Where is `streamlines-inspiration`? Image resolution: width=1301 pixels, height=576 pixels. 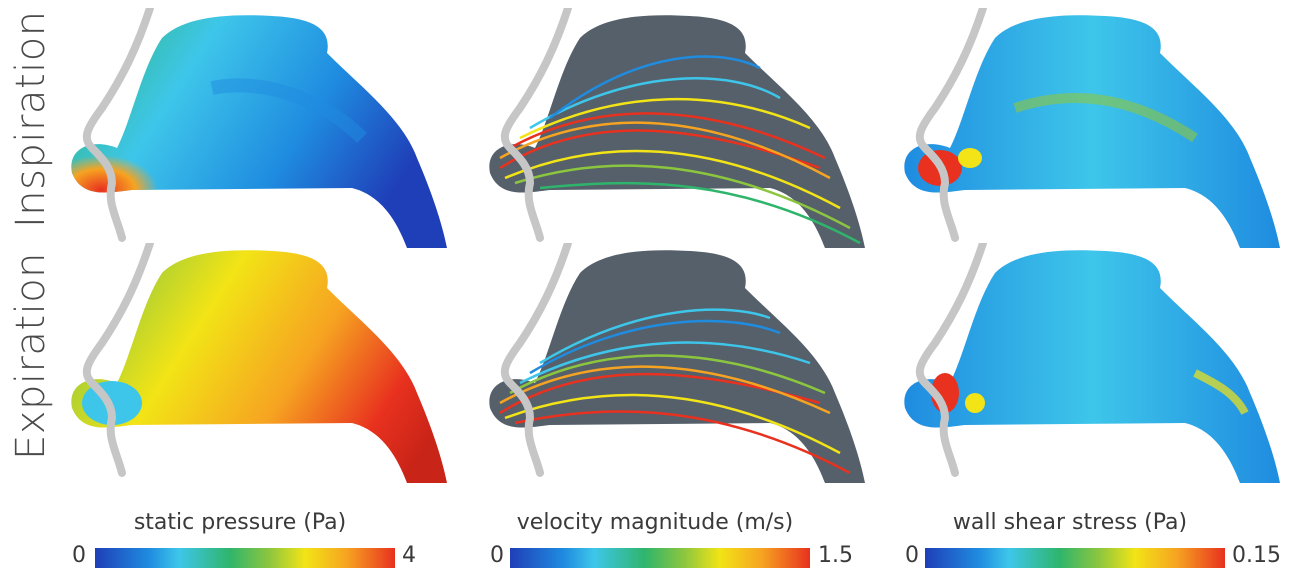
streamlines-inspiration is located at coordinates (680, 150).